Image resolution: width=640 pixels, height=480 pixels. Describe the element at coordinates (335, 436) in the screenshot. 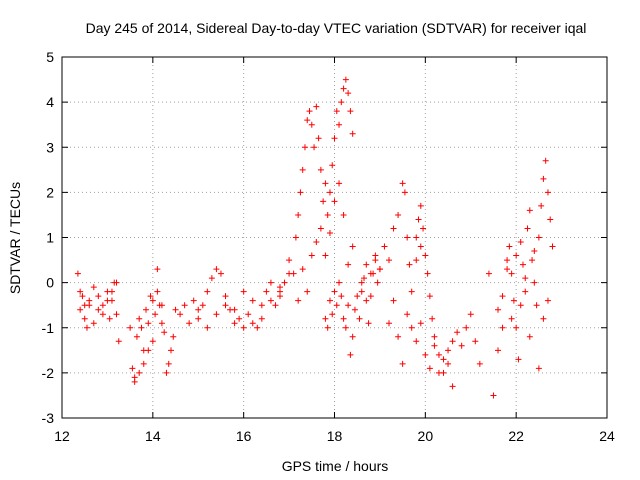

I see `x-tick-label: 18` at that location.